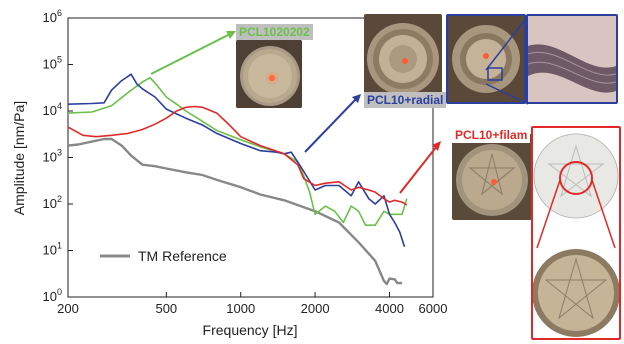  I want to click on x-axis-title: Frequency [Hz], so click(250, 330).